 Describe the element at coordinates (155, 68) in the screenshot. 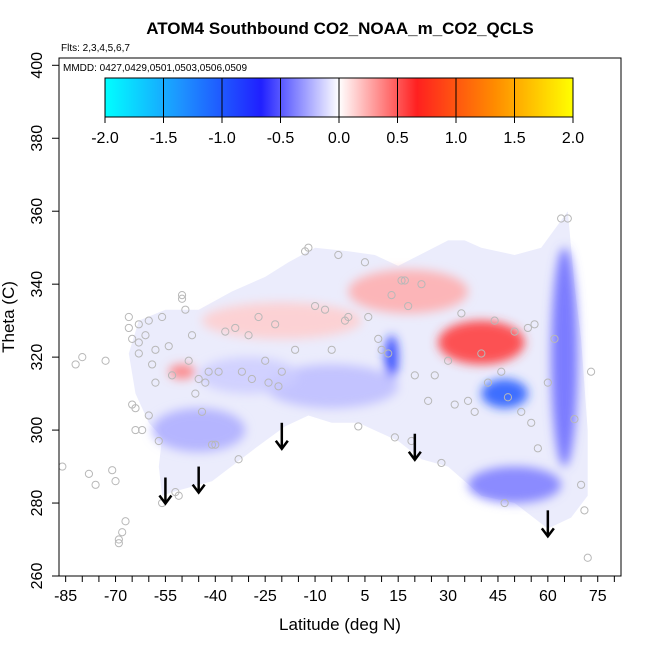

I see `dates-label: MMDD: 0427,0429,0501,0503,0506,0509` at that location.